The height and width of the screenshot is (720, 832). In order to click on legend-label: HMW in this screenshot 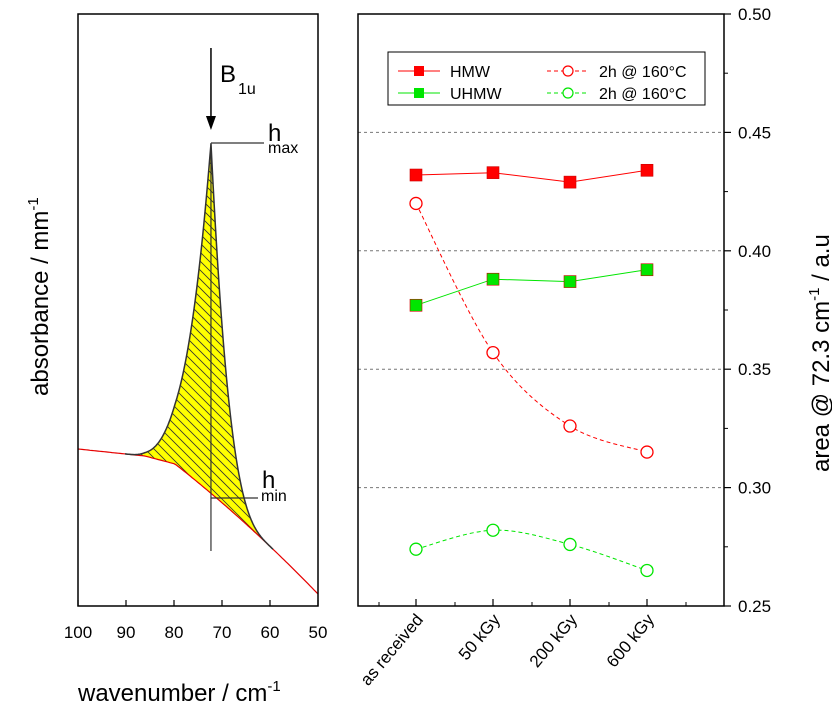, I will do `click(470, 72)`.